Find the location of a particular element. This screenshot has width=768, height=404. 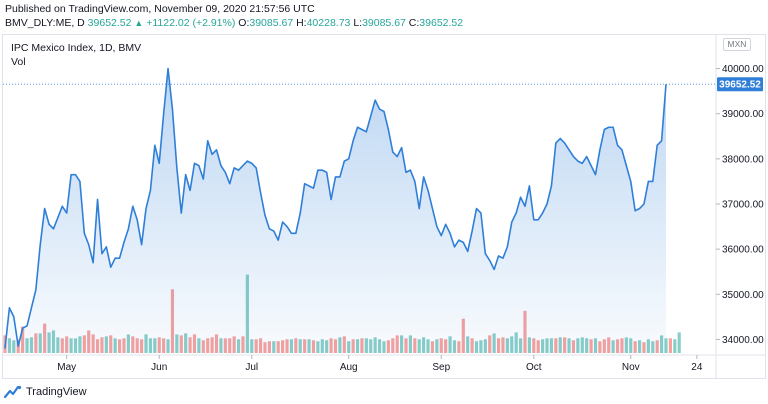

symbol: BMV_DLY:ME, D is located at coordinates (45, 23).